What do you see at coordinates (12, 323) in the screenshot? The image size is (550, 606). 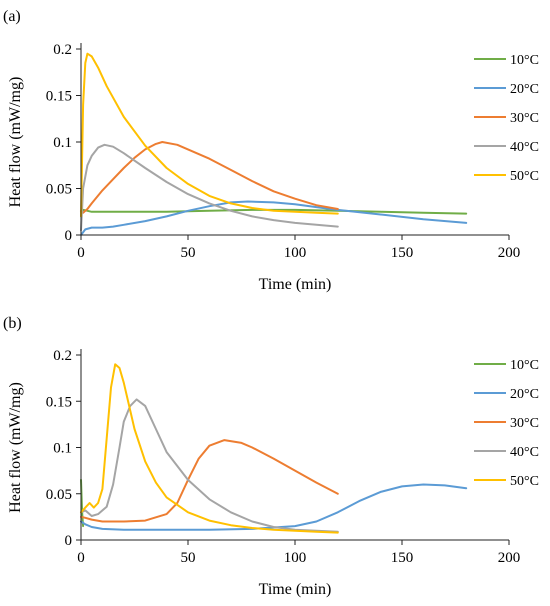 I see `panel-label: (b)` at bounding box center [12, 323].